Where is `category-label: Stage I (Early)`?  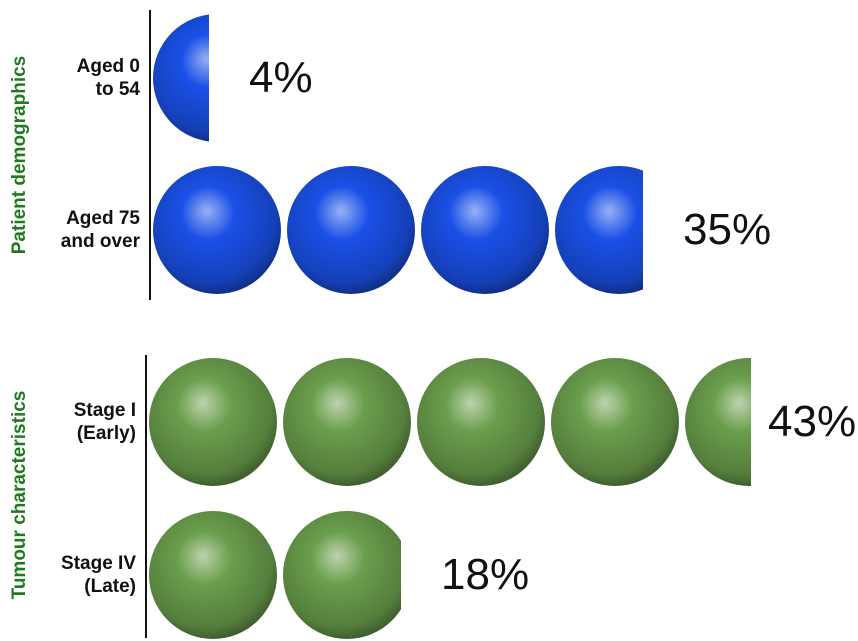 category-label: Stage I (Early) is located at coordinates (104, 422).